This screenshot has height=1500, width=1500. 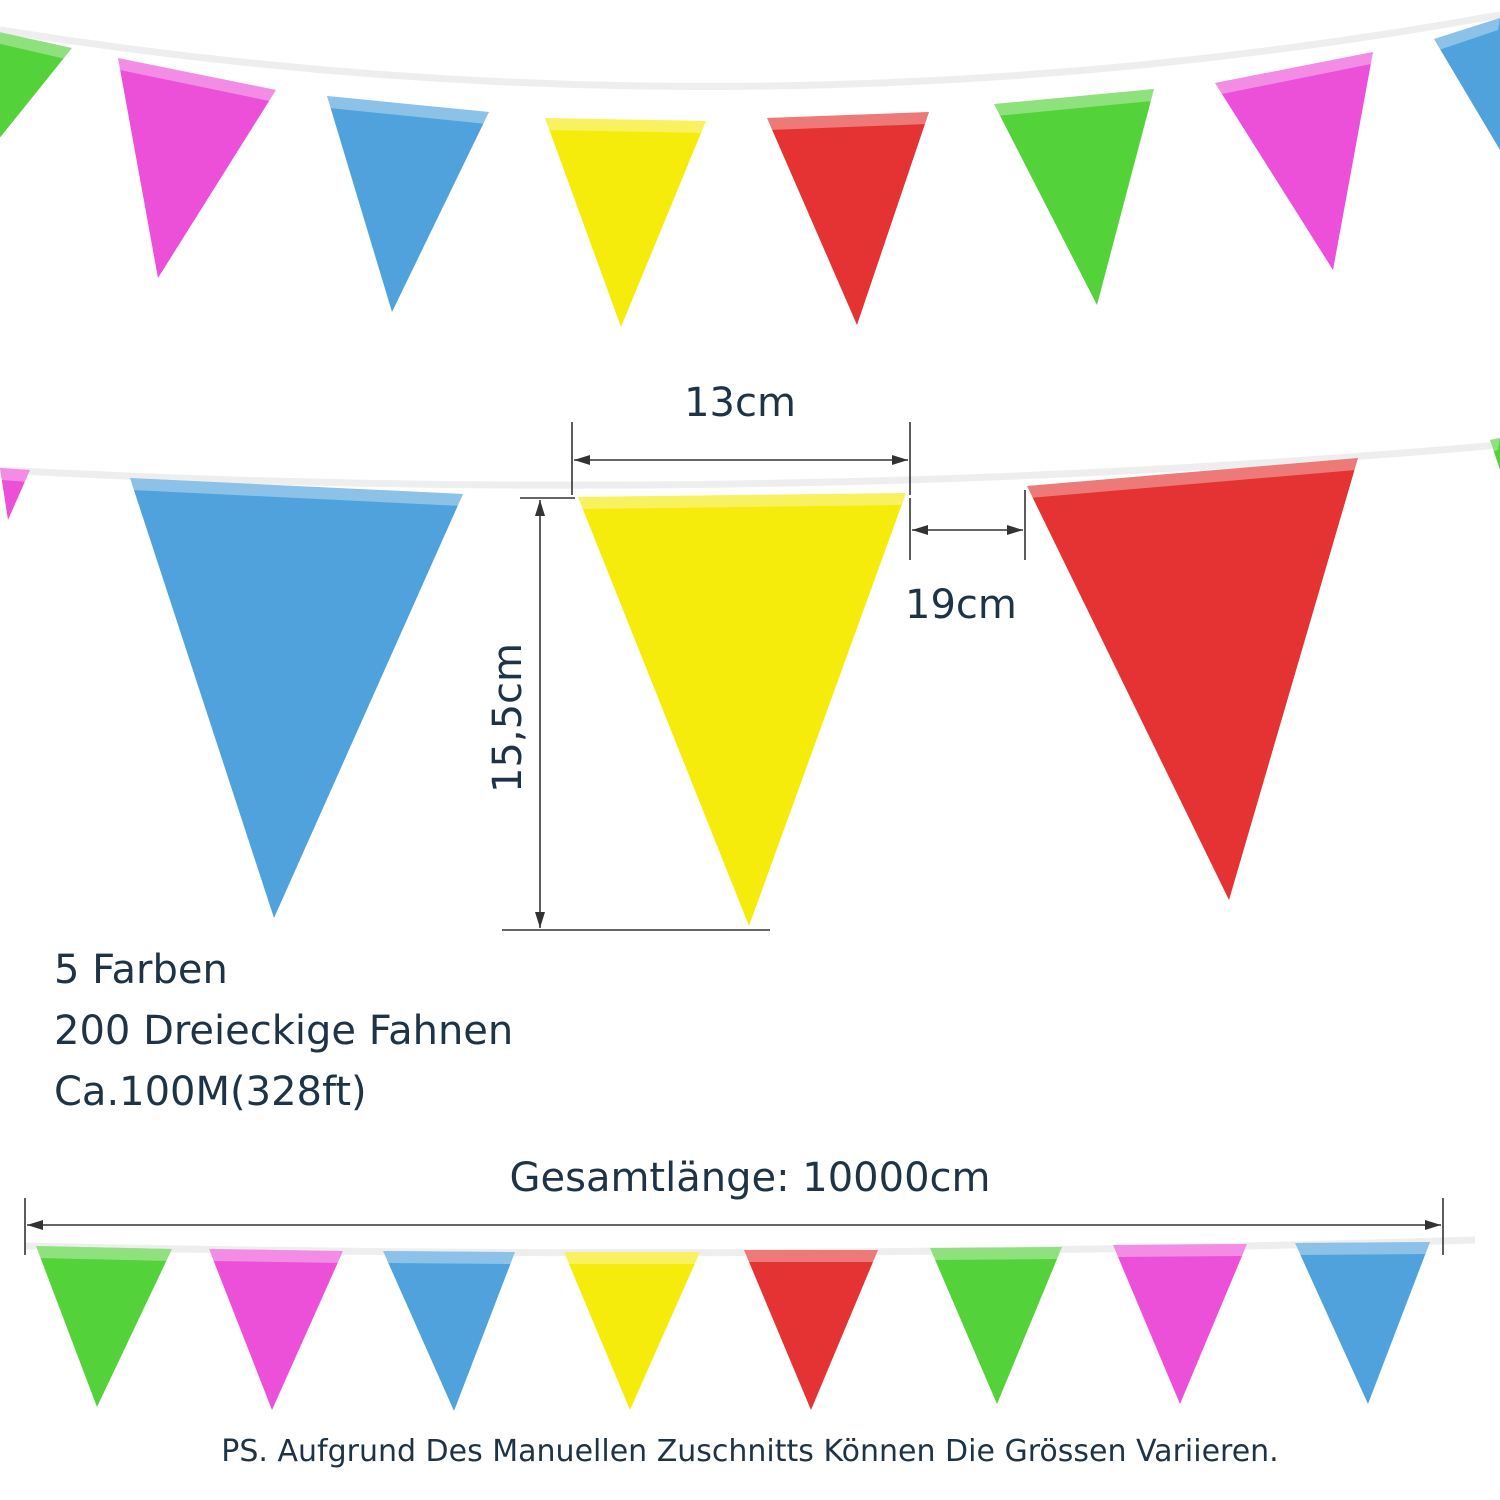 What do you see at coordinates (35, 1225) in the screenshot?
I see `total-arrow-left` at bounding box center [35, 1225].